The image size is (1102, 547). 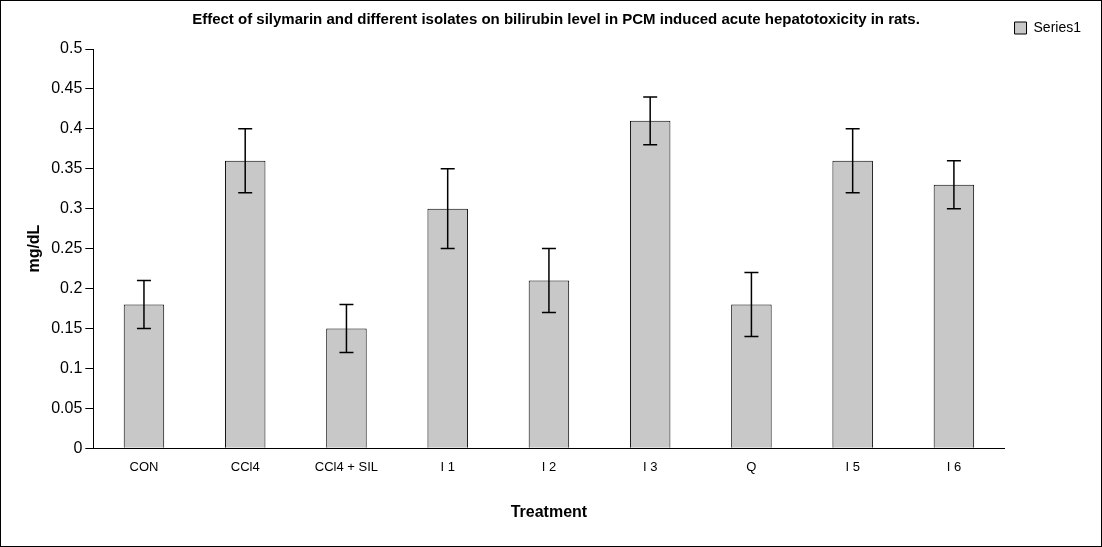 I want to click on x-tick-label: I 5, so click(x=852, y=466).